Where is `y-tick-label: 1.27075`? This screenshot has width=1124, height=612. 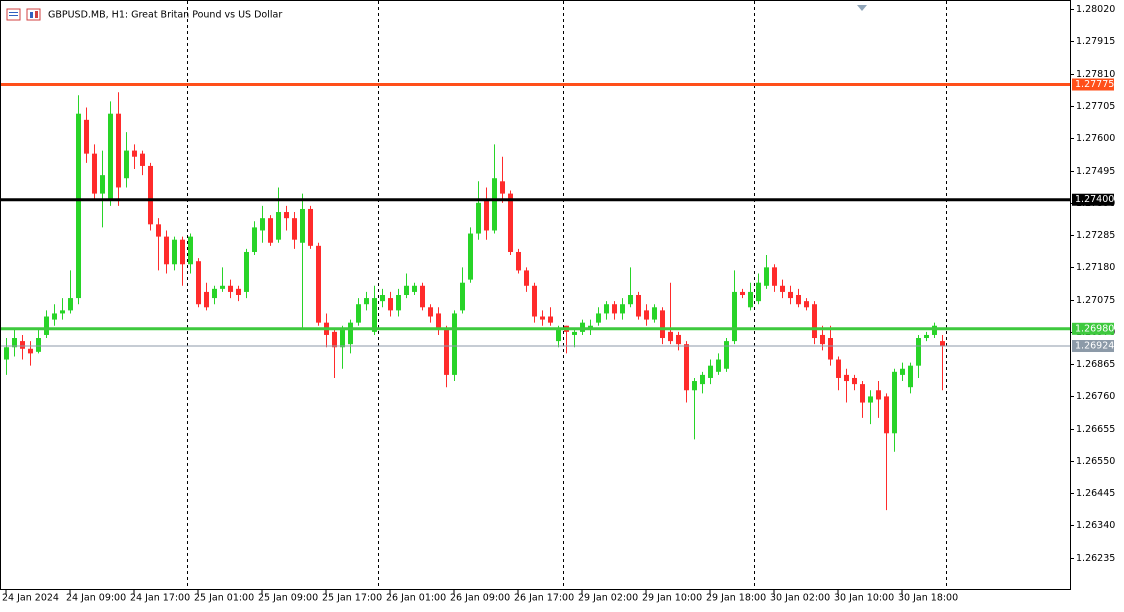
y-tick-label: 1.27075 is located at coordinates (1095, 300).